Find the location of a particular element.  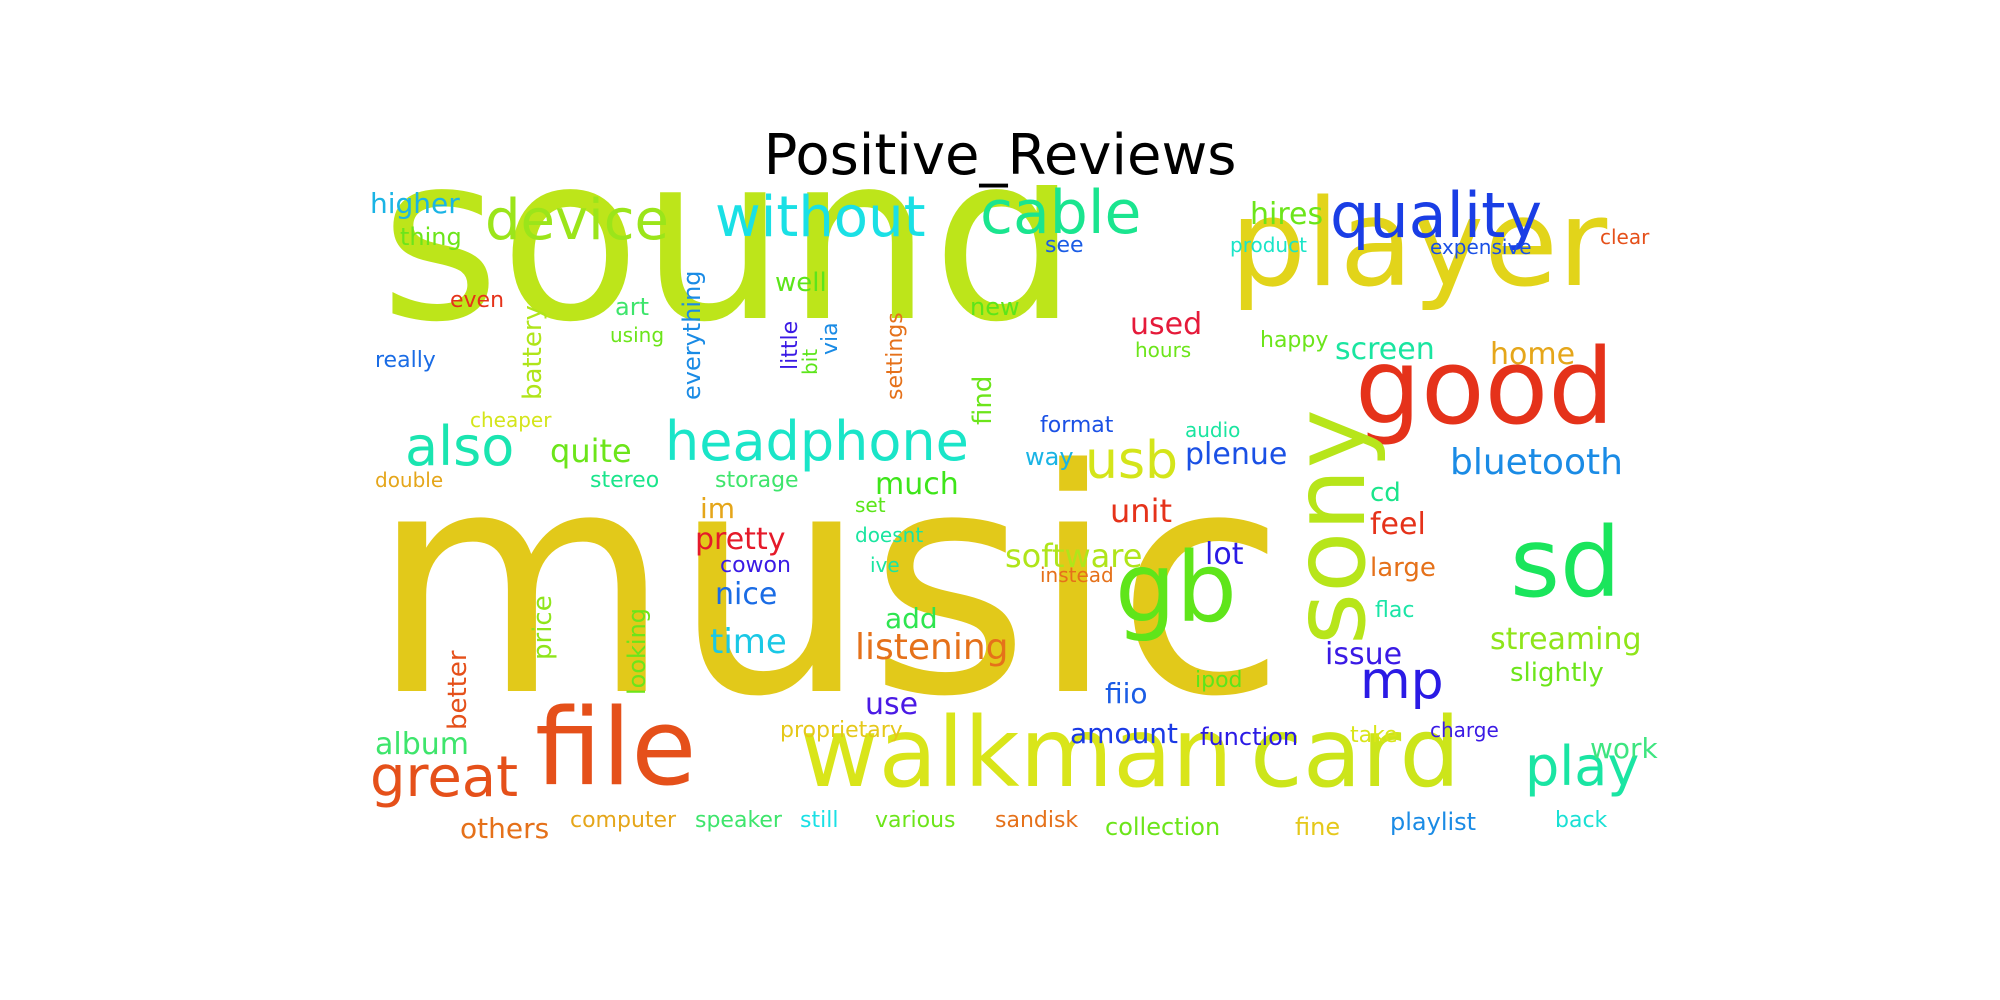

word-really: really is located at coordinates (405, 360).